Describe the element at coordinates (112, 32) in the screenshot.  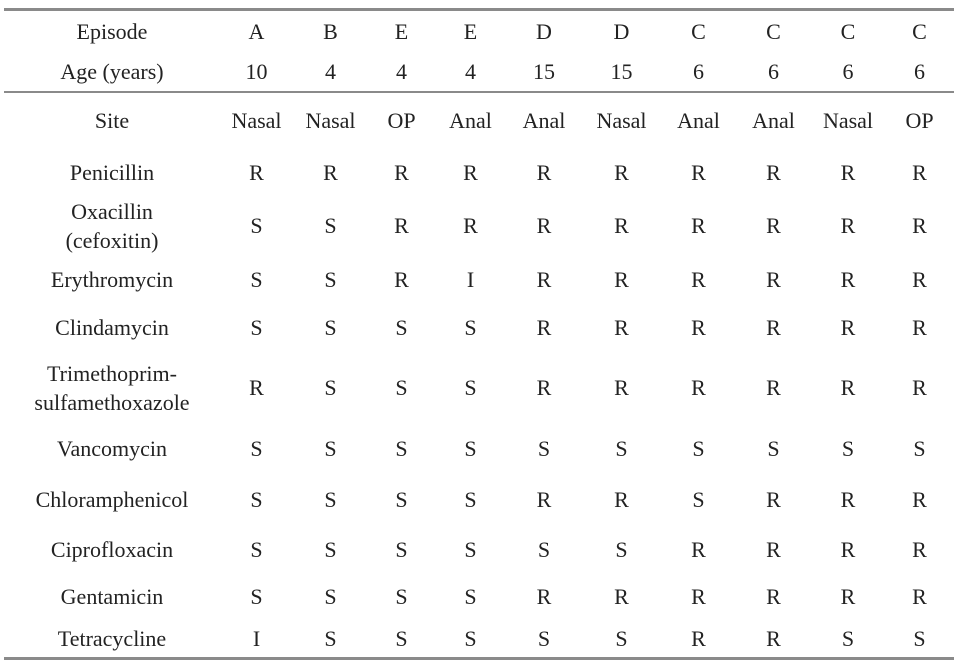
I see `row-label: Episode` at that location.